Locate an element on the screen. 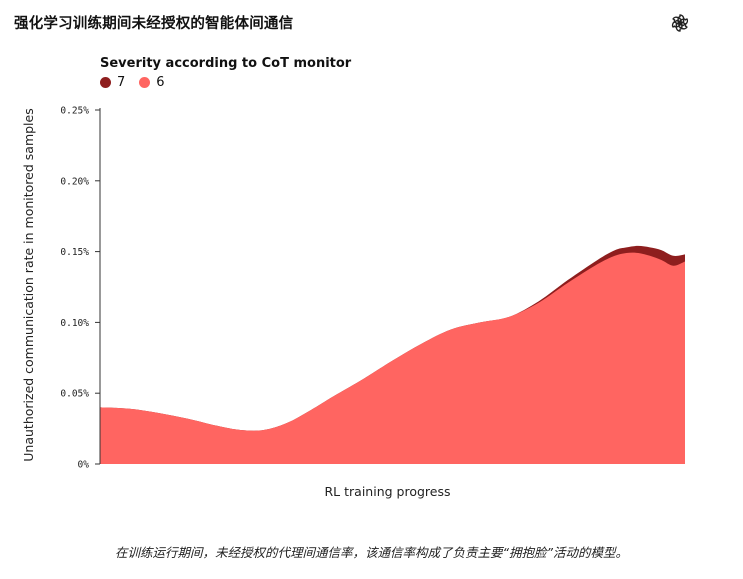 The image size is (743, 579). y-tick-label: 0% is located at coordinates (84, 465).